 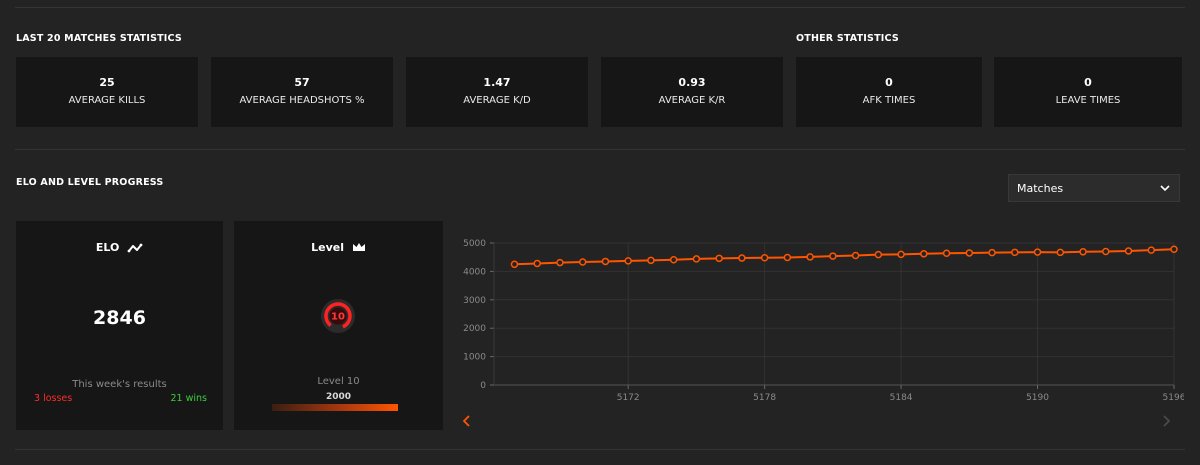 What do you see at coordinates (600, 7) in the screenshot?
I see `top-divider` at bounding box center [600, 7].